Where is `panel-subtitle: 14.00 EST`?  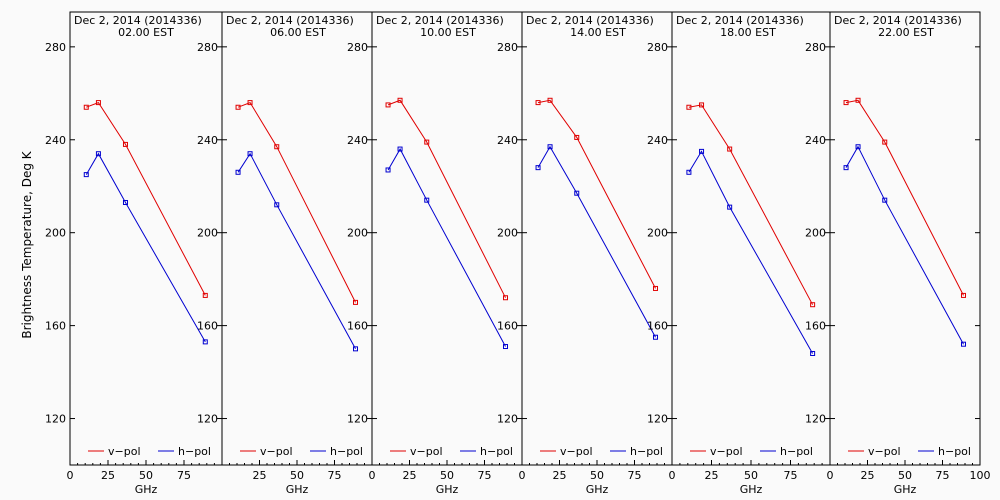 panel-subtitle: 14.00 EST is located at coordinates (598, 32).